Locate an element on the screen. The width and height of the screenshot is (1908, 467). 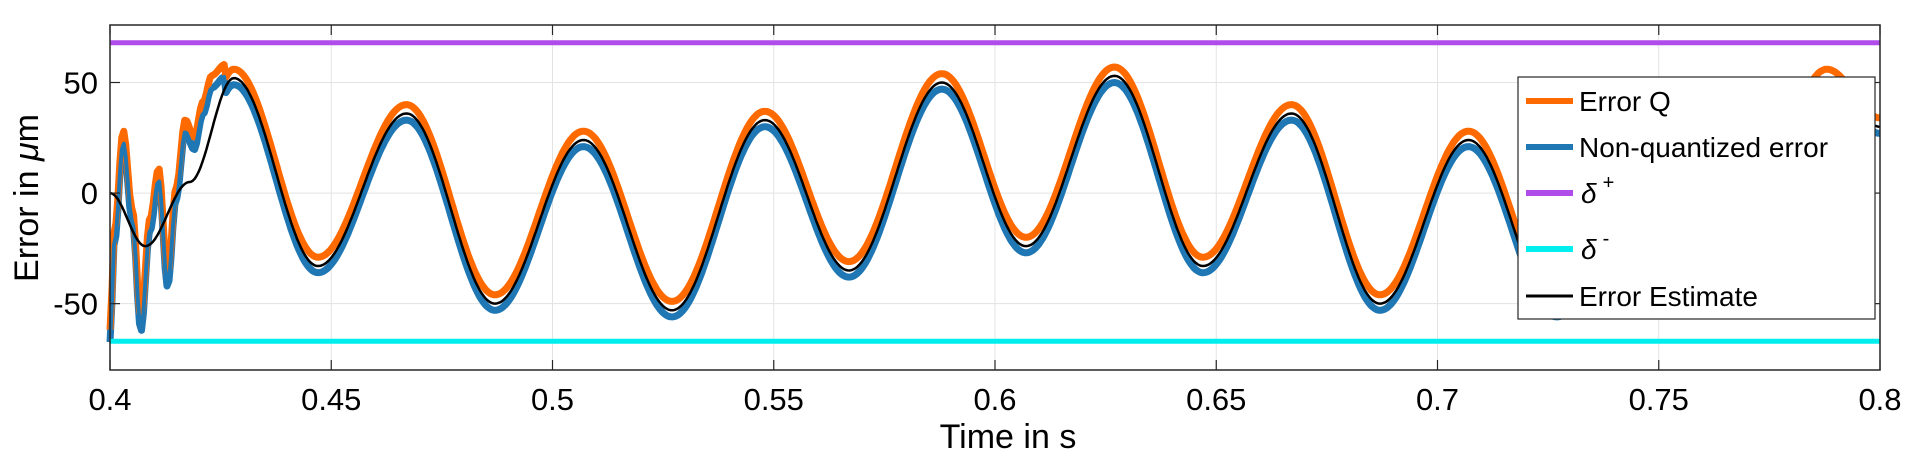
y-axis-label-prefix: Error in is located at coordinates (27, 221).